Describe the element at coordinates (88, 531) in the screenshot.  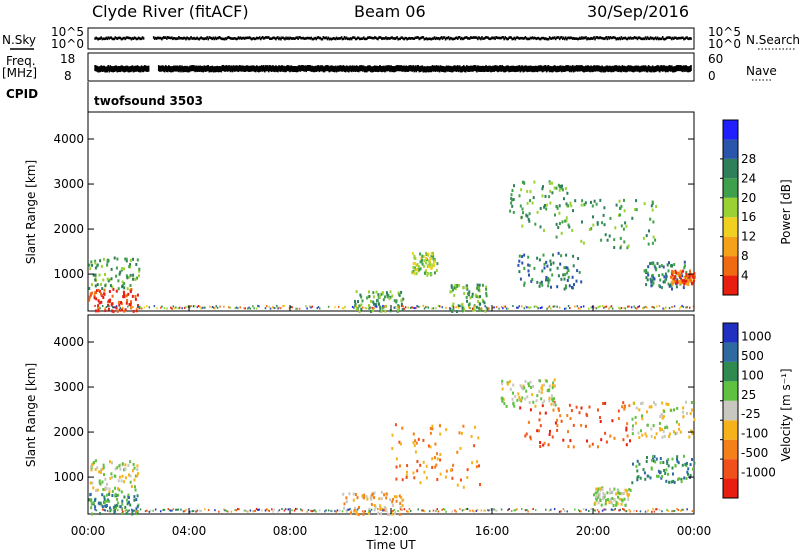
I see `x-tick-label: 00:00` at that location.